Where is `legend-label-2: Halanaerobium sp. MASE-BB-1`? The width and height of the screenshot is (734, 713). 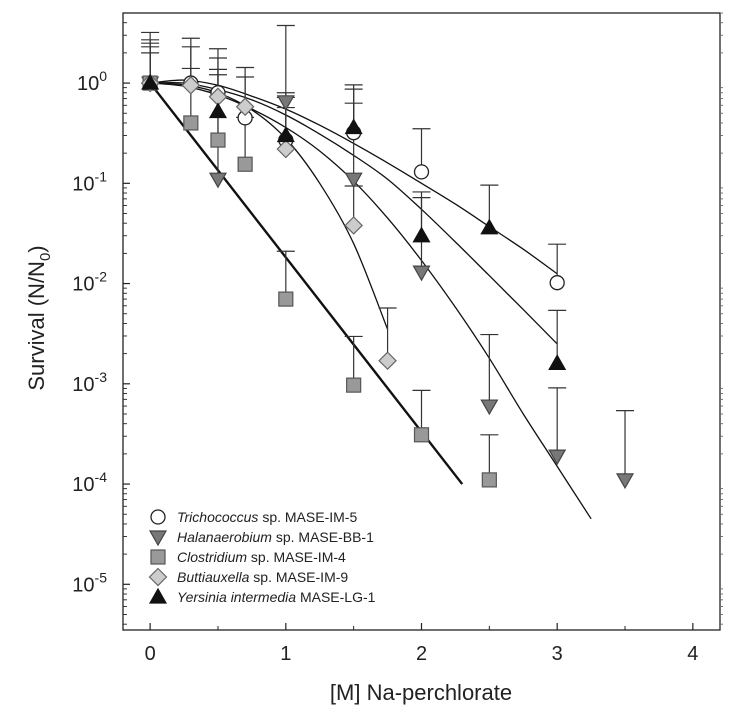
legend-label-2: Halanaerobium sp. MASE-BB-1 is located at coordinates (275, 537).